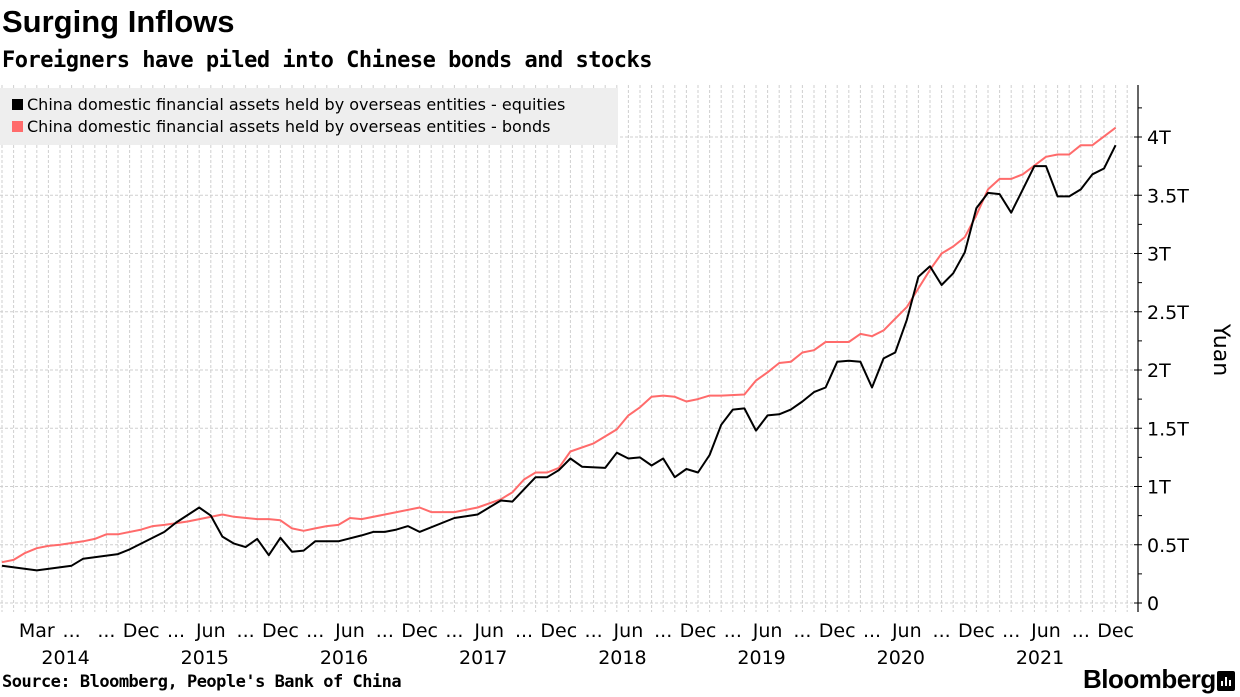  What do you see at coordinates (344, 658) in the screenshot?
I see `x-year-label: 2016` at bounding box center [344, 658].